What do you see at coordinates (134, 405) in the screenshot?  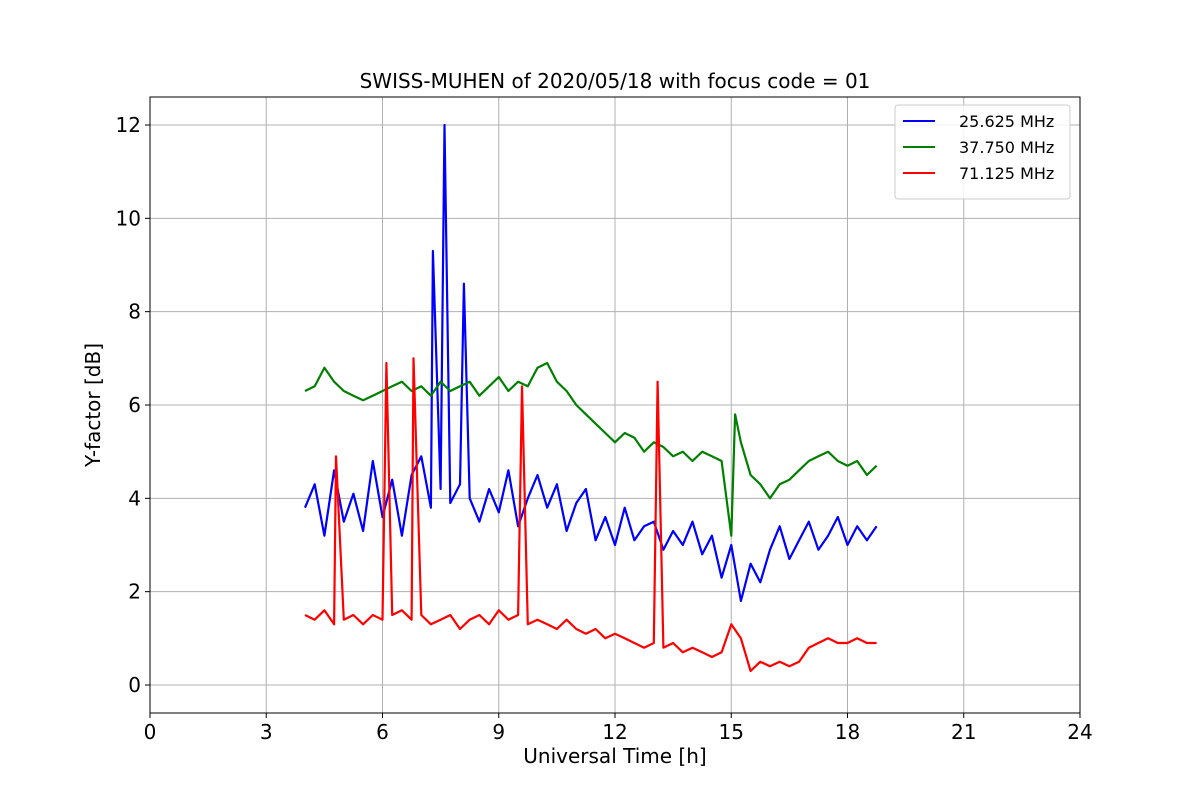 I see `y-tick-label: 6` at bounding box center [134, 405].